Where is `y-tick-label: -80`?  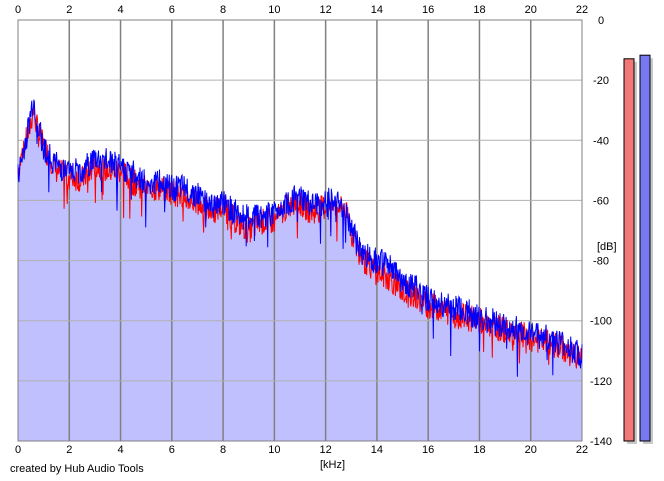 y-tick-label: -80 is located at coordinates (601, 262).